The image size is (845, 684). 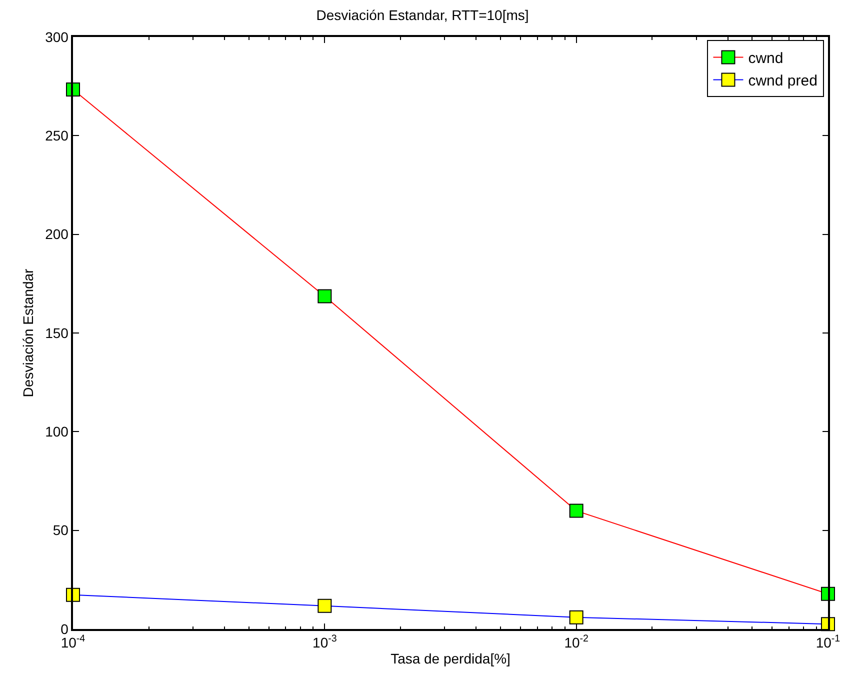 I want to click on x-tick-label: 10$^{-2}$, so click(x=576, y=642).